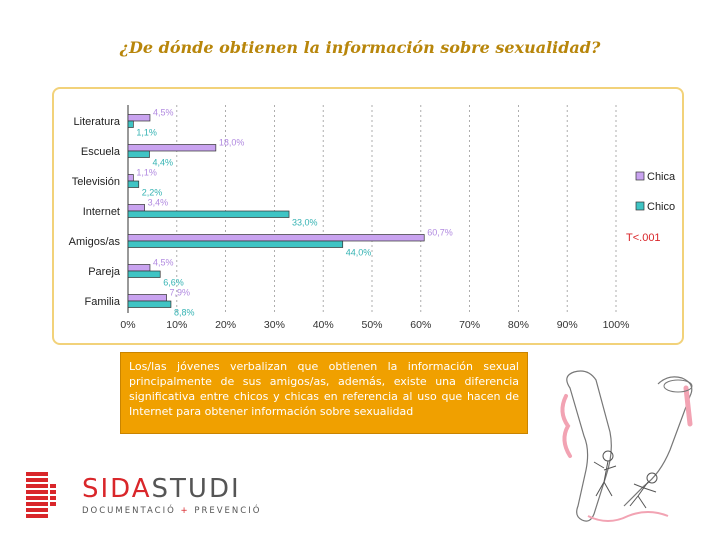 The height and width of the screenshot is (540, 720). I want to click on category-label: Internet, so click(101, 212).